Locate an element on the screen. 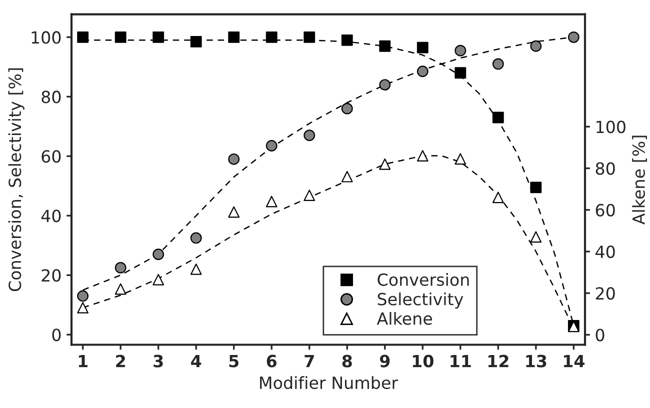 The width and height of the screenshot is (650, 408). x-tick-label: 8 is located at coordinates (347, 361).